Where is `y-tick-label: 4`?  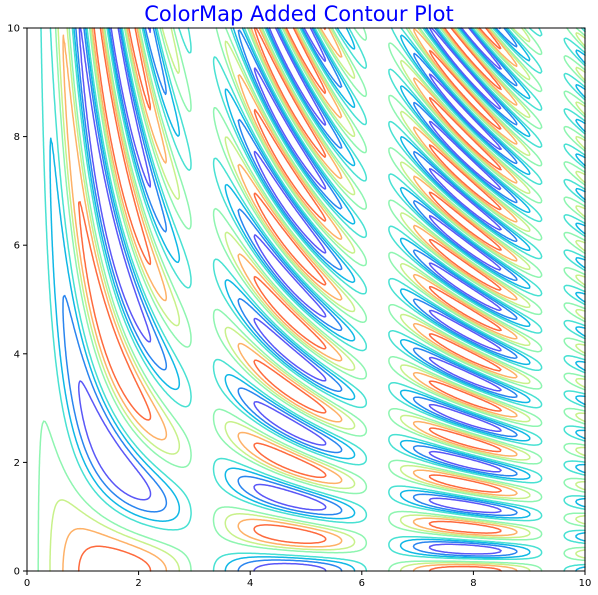 y-tick-label: 4 is located at coordinates (17, 354).